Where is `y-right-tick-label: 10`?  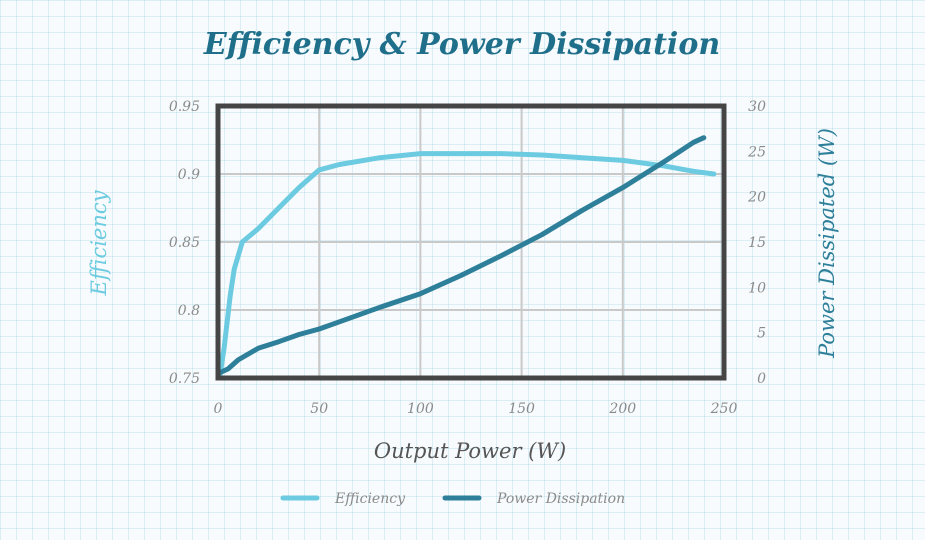
y-right-tick-label: 10 is located at coordinates (757, 288).